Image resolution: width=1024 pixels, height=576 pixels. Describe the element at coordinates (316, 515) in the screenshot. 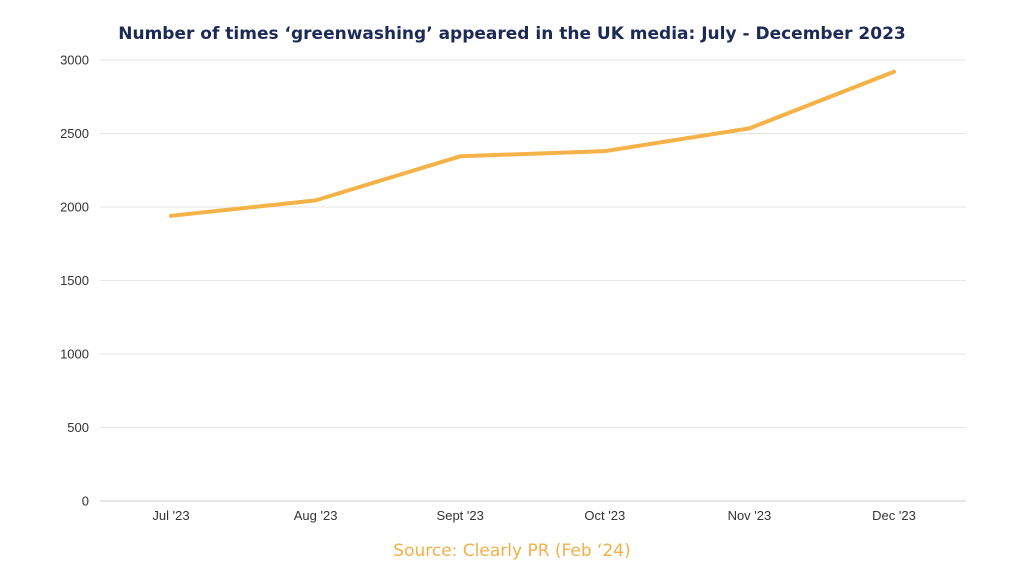

I see `x-tick-label: Aug '23` at that location.